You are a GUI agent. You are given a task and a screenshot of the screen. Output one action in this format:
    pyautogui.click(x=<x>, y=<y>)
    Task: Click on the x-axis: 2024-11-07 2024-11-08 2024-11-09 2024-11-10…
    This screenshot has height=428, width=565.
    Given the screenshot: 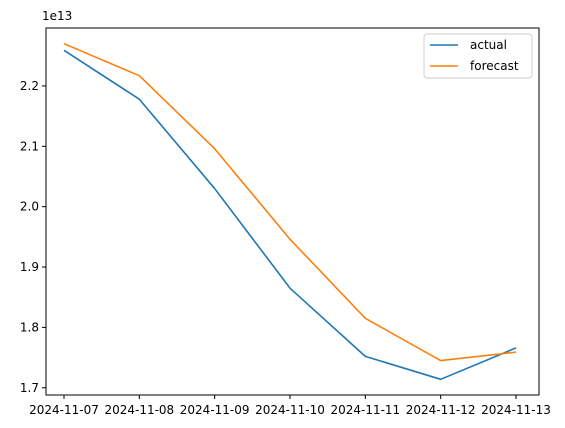 What is the action you would take?
    pyautogui.click(x=290, y=406)
    